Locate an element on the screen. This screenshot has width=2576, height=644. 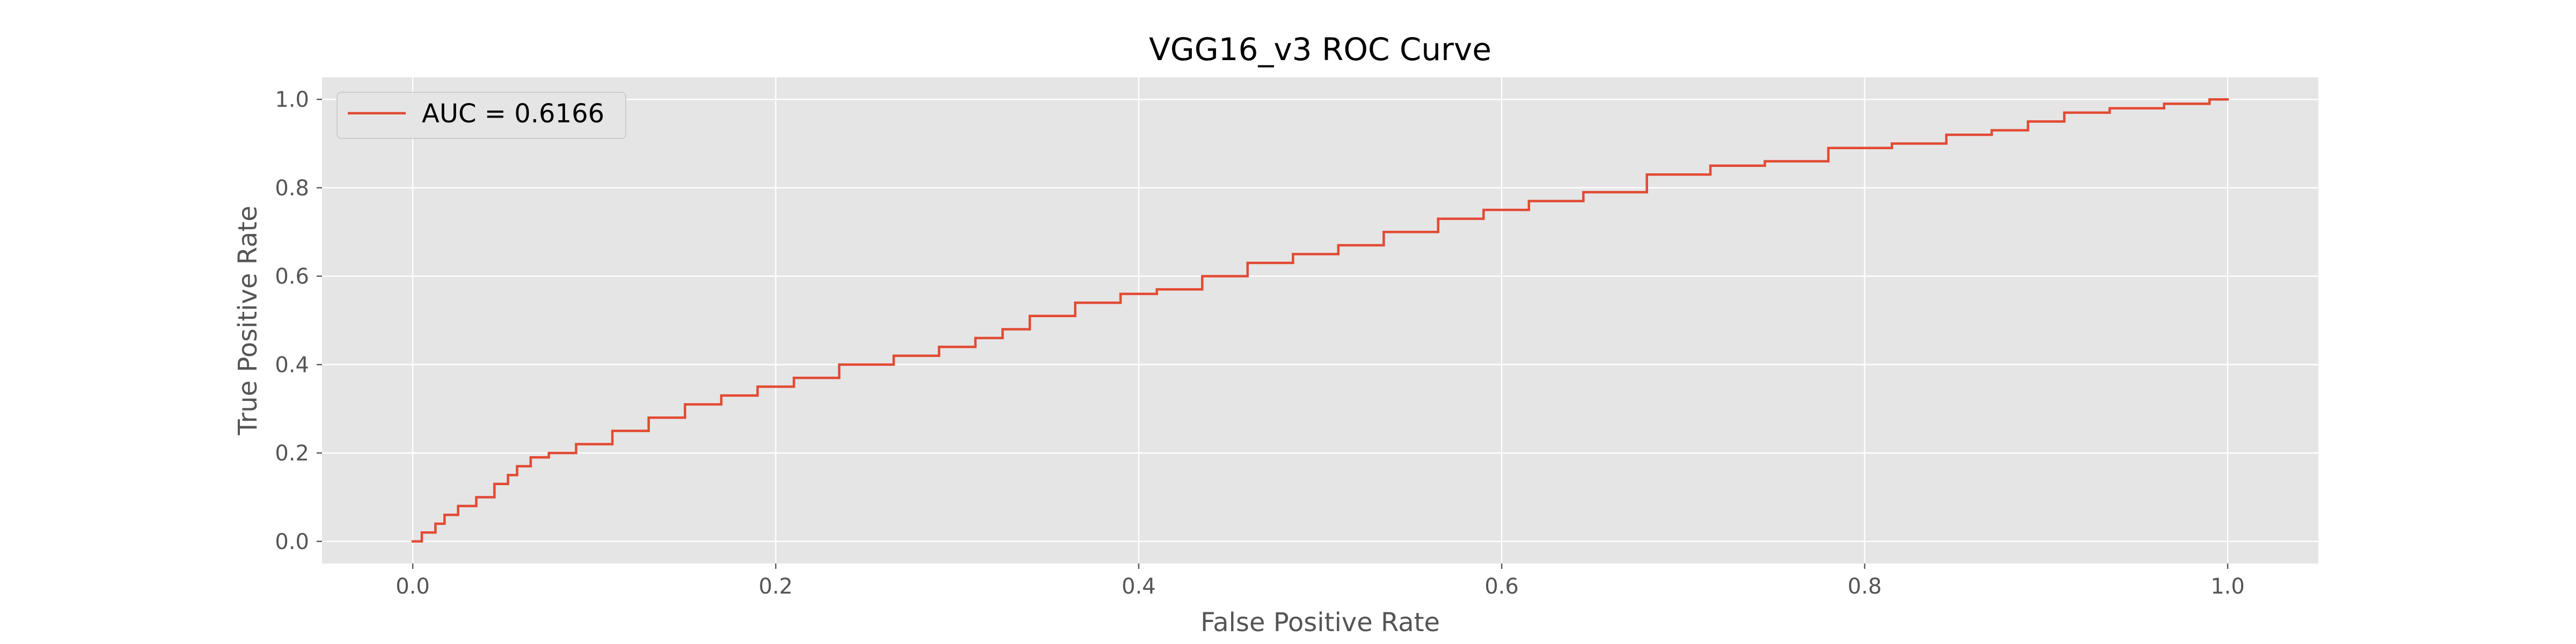
chart-title: VGG16_v3 ROC Curve is located at coordinates (1320, 49).